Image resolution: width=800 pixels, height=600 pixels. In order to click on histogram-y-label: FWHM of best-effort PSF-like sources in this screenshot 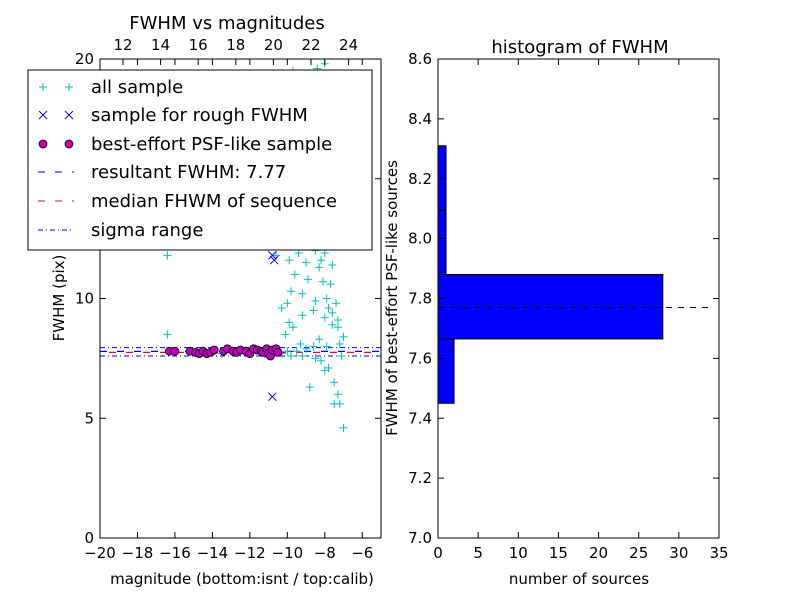, I will do `click(392, 298)`.